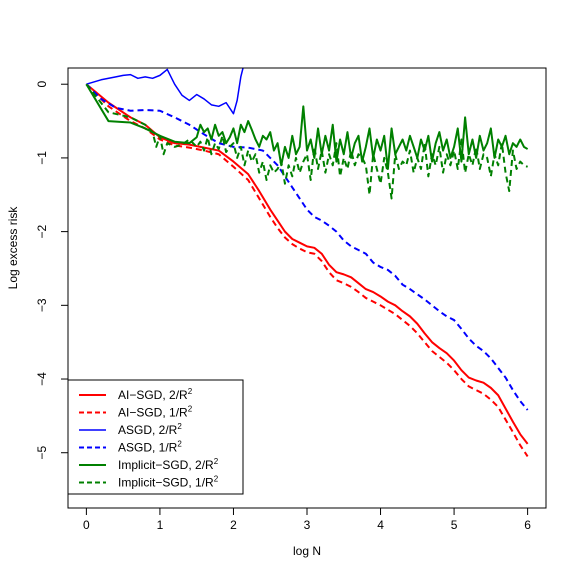  What do you see at coordinates (42, 231) in the screenshot?
I see `y-tick-label: −2` at bounding box center [42, 231].